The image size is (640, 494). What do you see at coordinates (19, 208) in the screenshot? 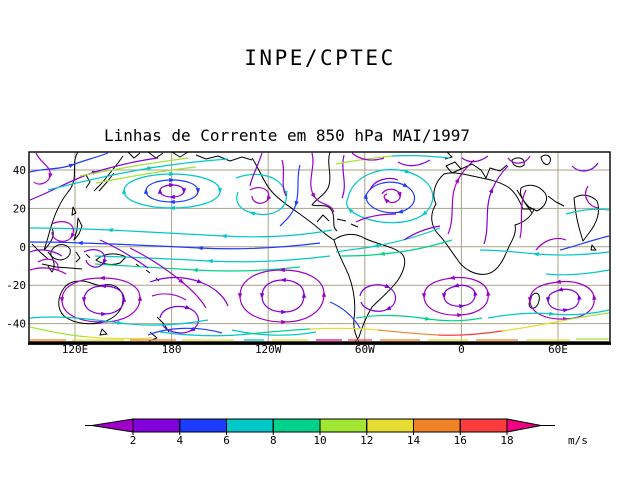
I see `lat-tick-label: 20` at bounding box center [19, 208].